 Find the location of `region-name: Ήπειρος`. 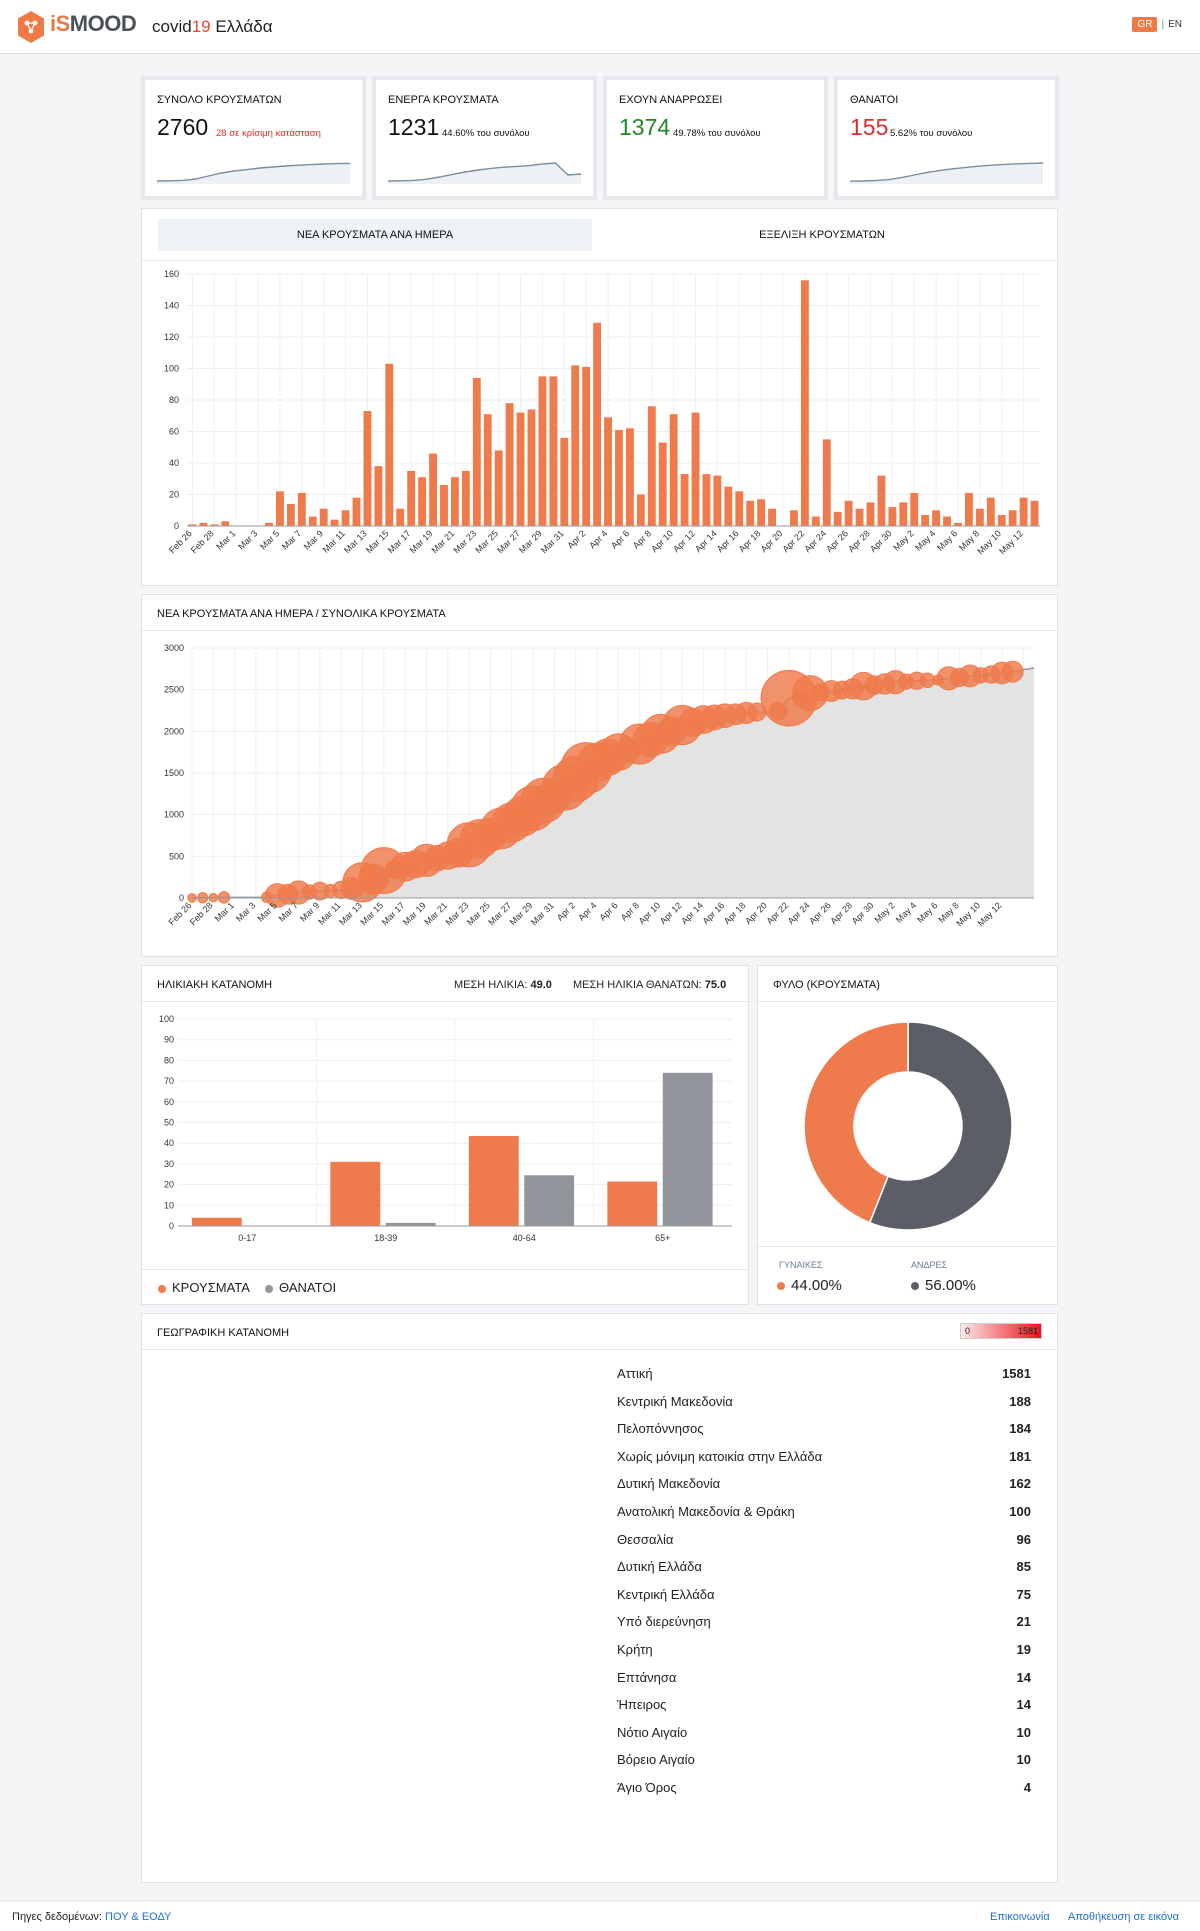

region-name: Ήπειρος is located at coordinates (642, 1705).